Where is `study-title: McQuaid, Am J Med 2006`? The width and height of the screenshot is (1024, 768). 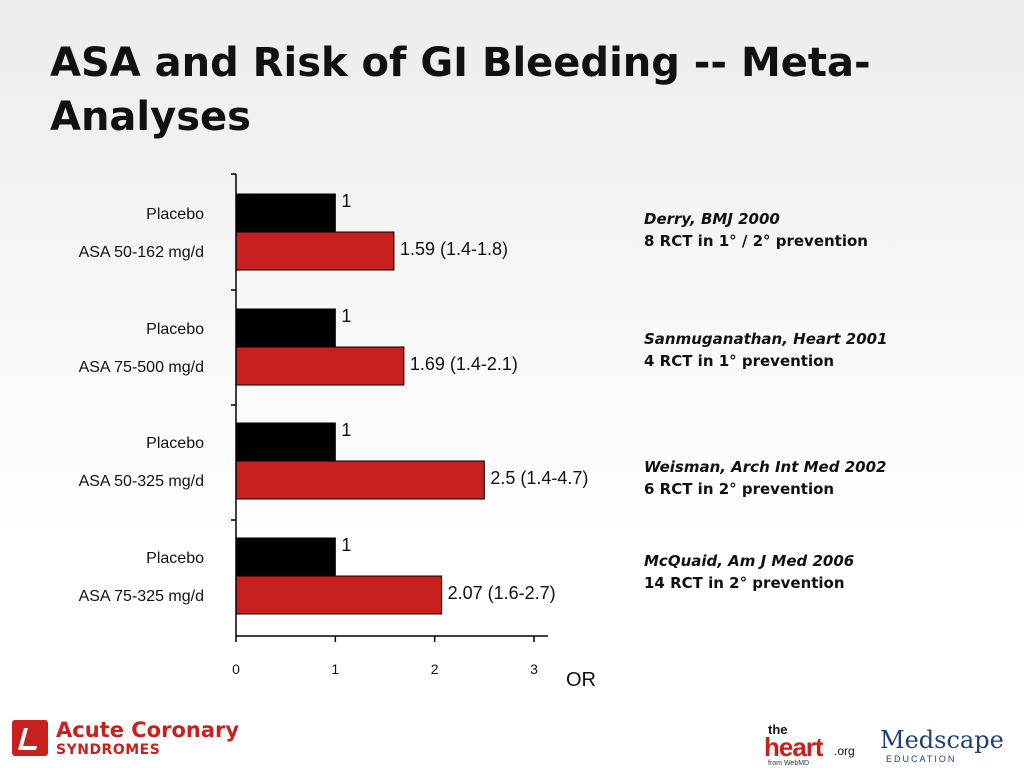
study-title: McQuaid, Am J Med 2006 is located at coordinates (749, 561).